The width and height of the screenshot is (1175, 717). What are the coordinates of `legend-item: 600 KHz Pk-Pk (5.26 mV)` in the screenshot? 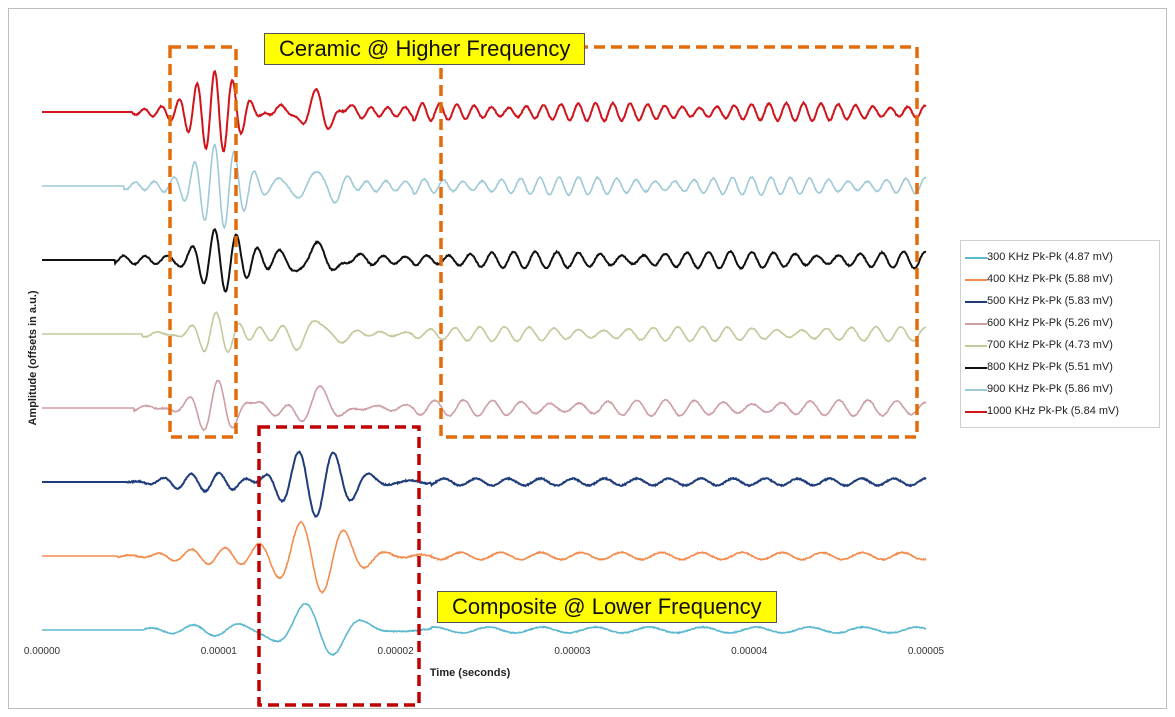 It's located at (1060, 324).